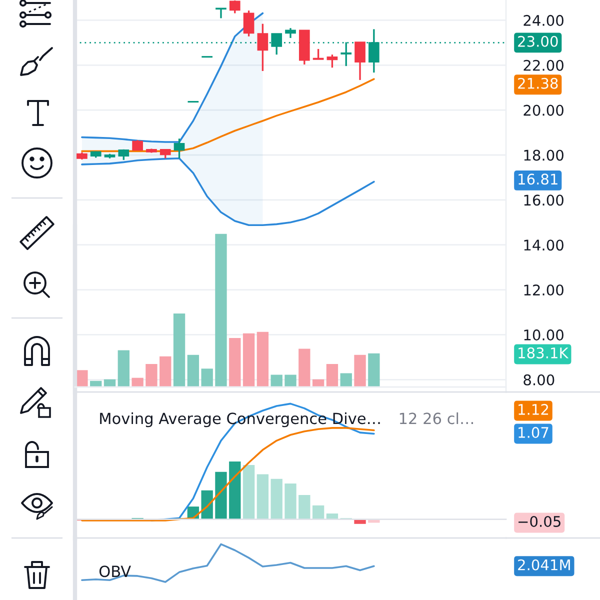  I want to click on text: 183.1K, so click(543, 352).